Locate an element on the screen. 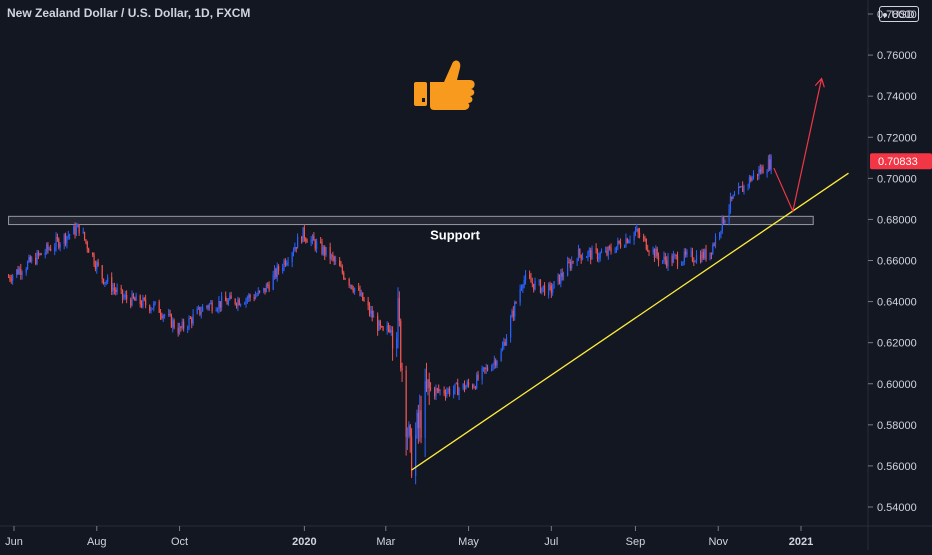 This screenshot has height=555, width=932. support-zone is located at coordinates (411, 220).